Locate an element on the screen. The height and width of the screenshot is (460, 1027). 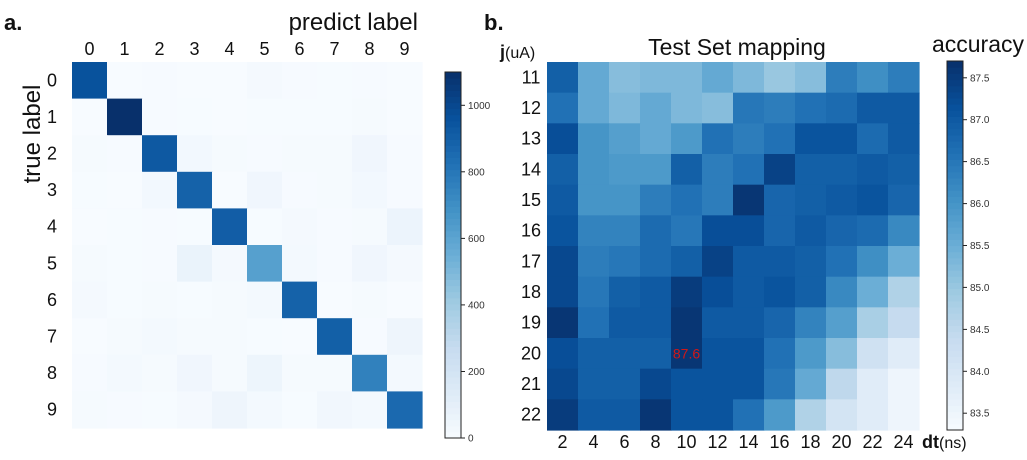
heatmap-cell-r0-c1 is located at coordinates (594, 78).